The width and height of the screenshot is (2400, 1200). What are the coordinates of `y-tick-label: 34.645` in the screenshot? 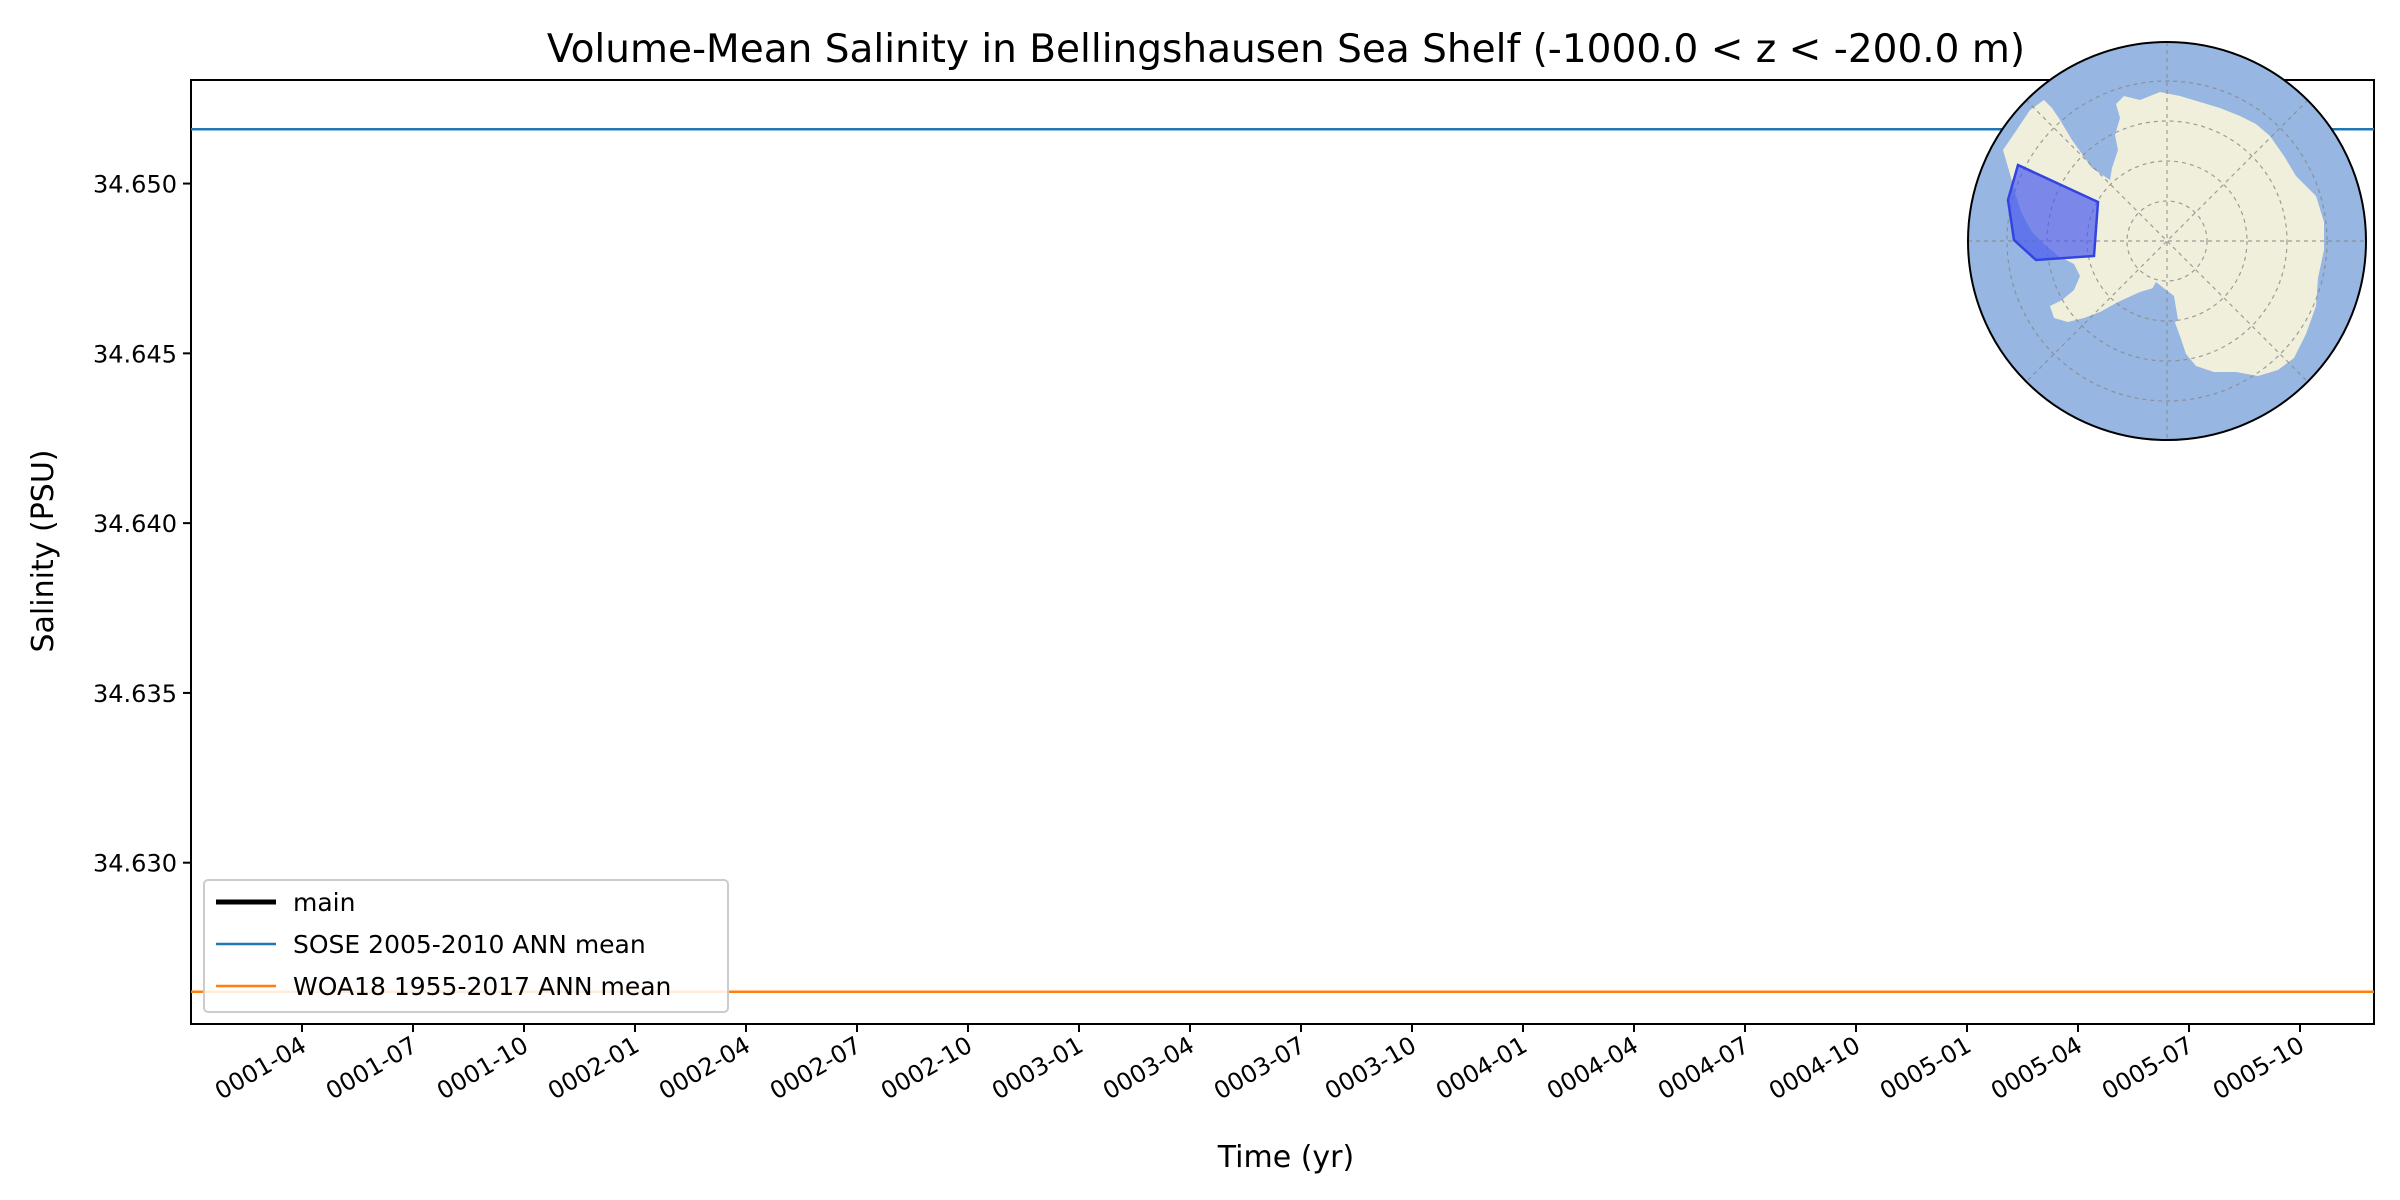 It's located at (135, 354).